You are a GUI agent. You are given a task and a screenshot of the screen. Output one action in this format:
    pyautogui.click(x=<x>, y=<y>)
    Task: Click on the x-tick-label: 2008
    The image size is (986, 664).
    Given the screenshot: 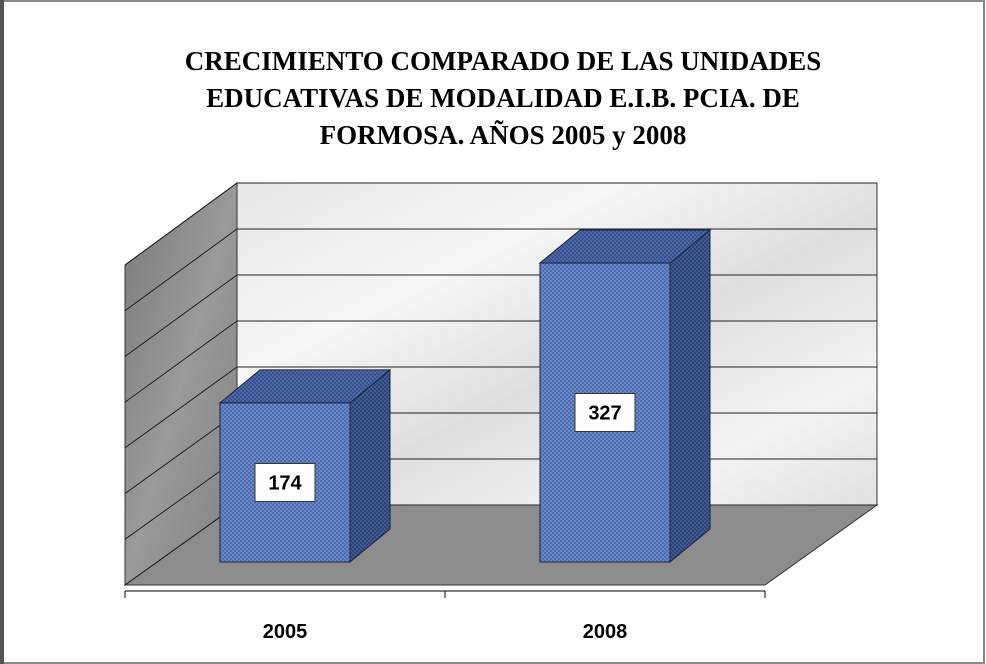 What is the action you would take?
    pyautogui.click(x=605, y=632)
    